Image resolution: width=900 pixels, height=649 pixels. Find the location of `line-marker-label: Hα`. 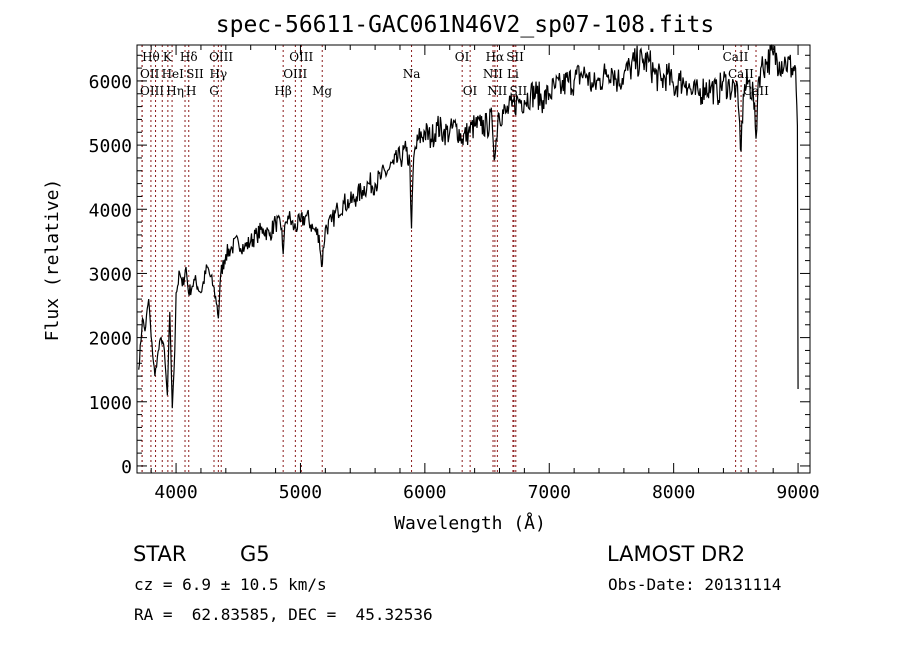

line-marker-label: Hα is located at coordinates (495, 57).